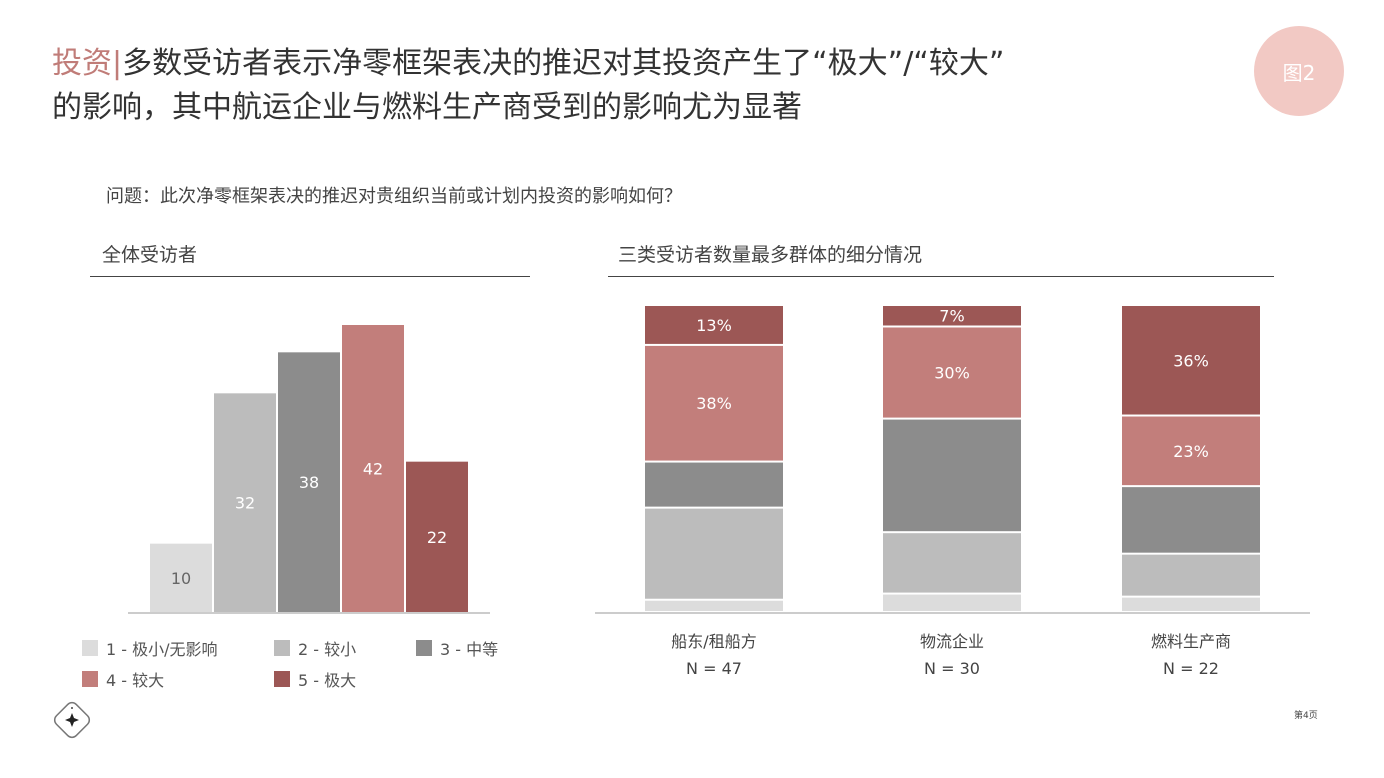 This screenshot has height=778, width=1384. What do you see at coordinates (394, 196) in the screenshot?
I see `survey-question: 问题：此次净零框架表决的推迟对贵组织当前或计划内投资的影响如何？` at bounding box center [394, 196].